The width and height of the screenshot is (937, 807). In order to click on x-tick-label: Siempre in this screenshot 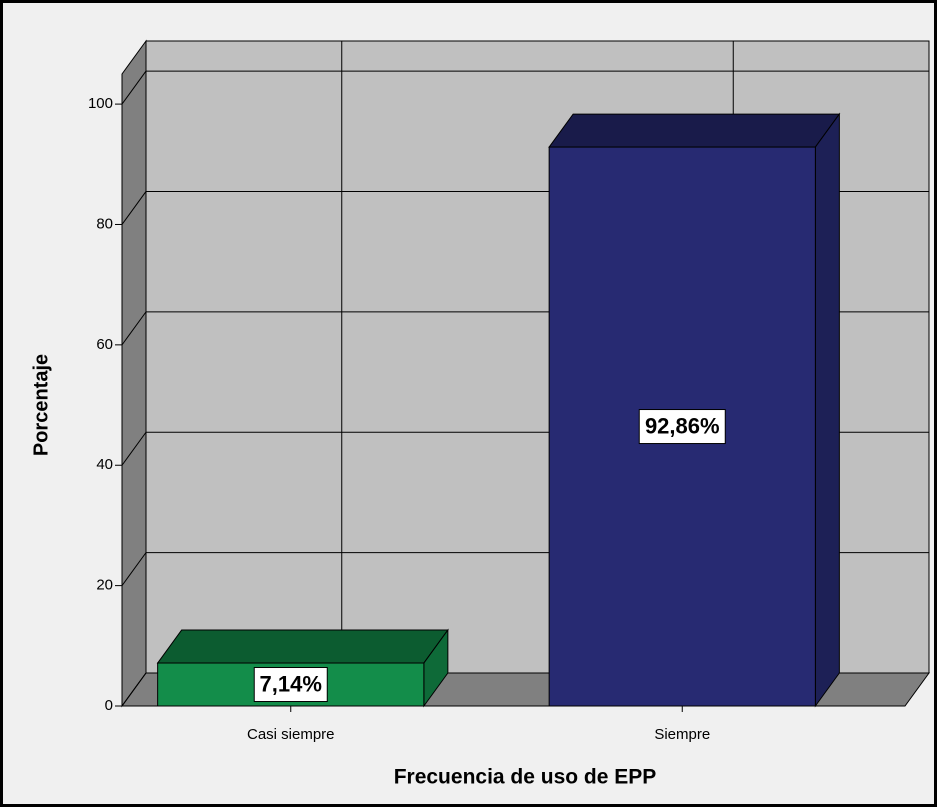, I will do `click(682, 734)`.